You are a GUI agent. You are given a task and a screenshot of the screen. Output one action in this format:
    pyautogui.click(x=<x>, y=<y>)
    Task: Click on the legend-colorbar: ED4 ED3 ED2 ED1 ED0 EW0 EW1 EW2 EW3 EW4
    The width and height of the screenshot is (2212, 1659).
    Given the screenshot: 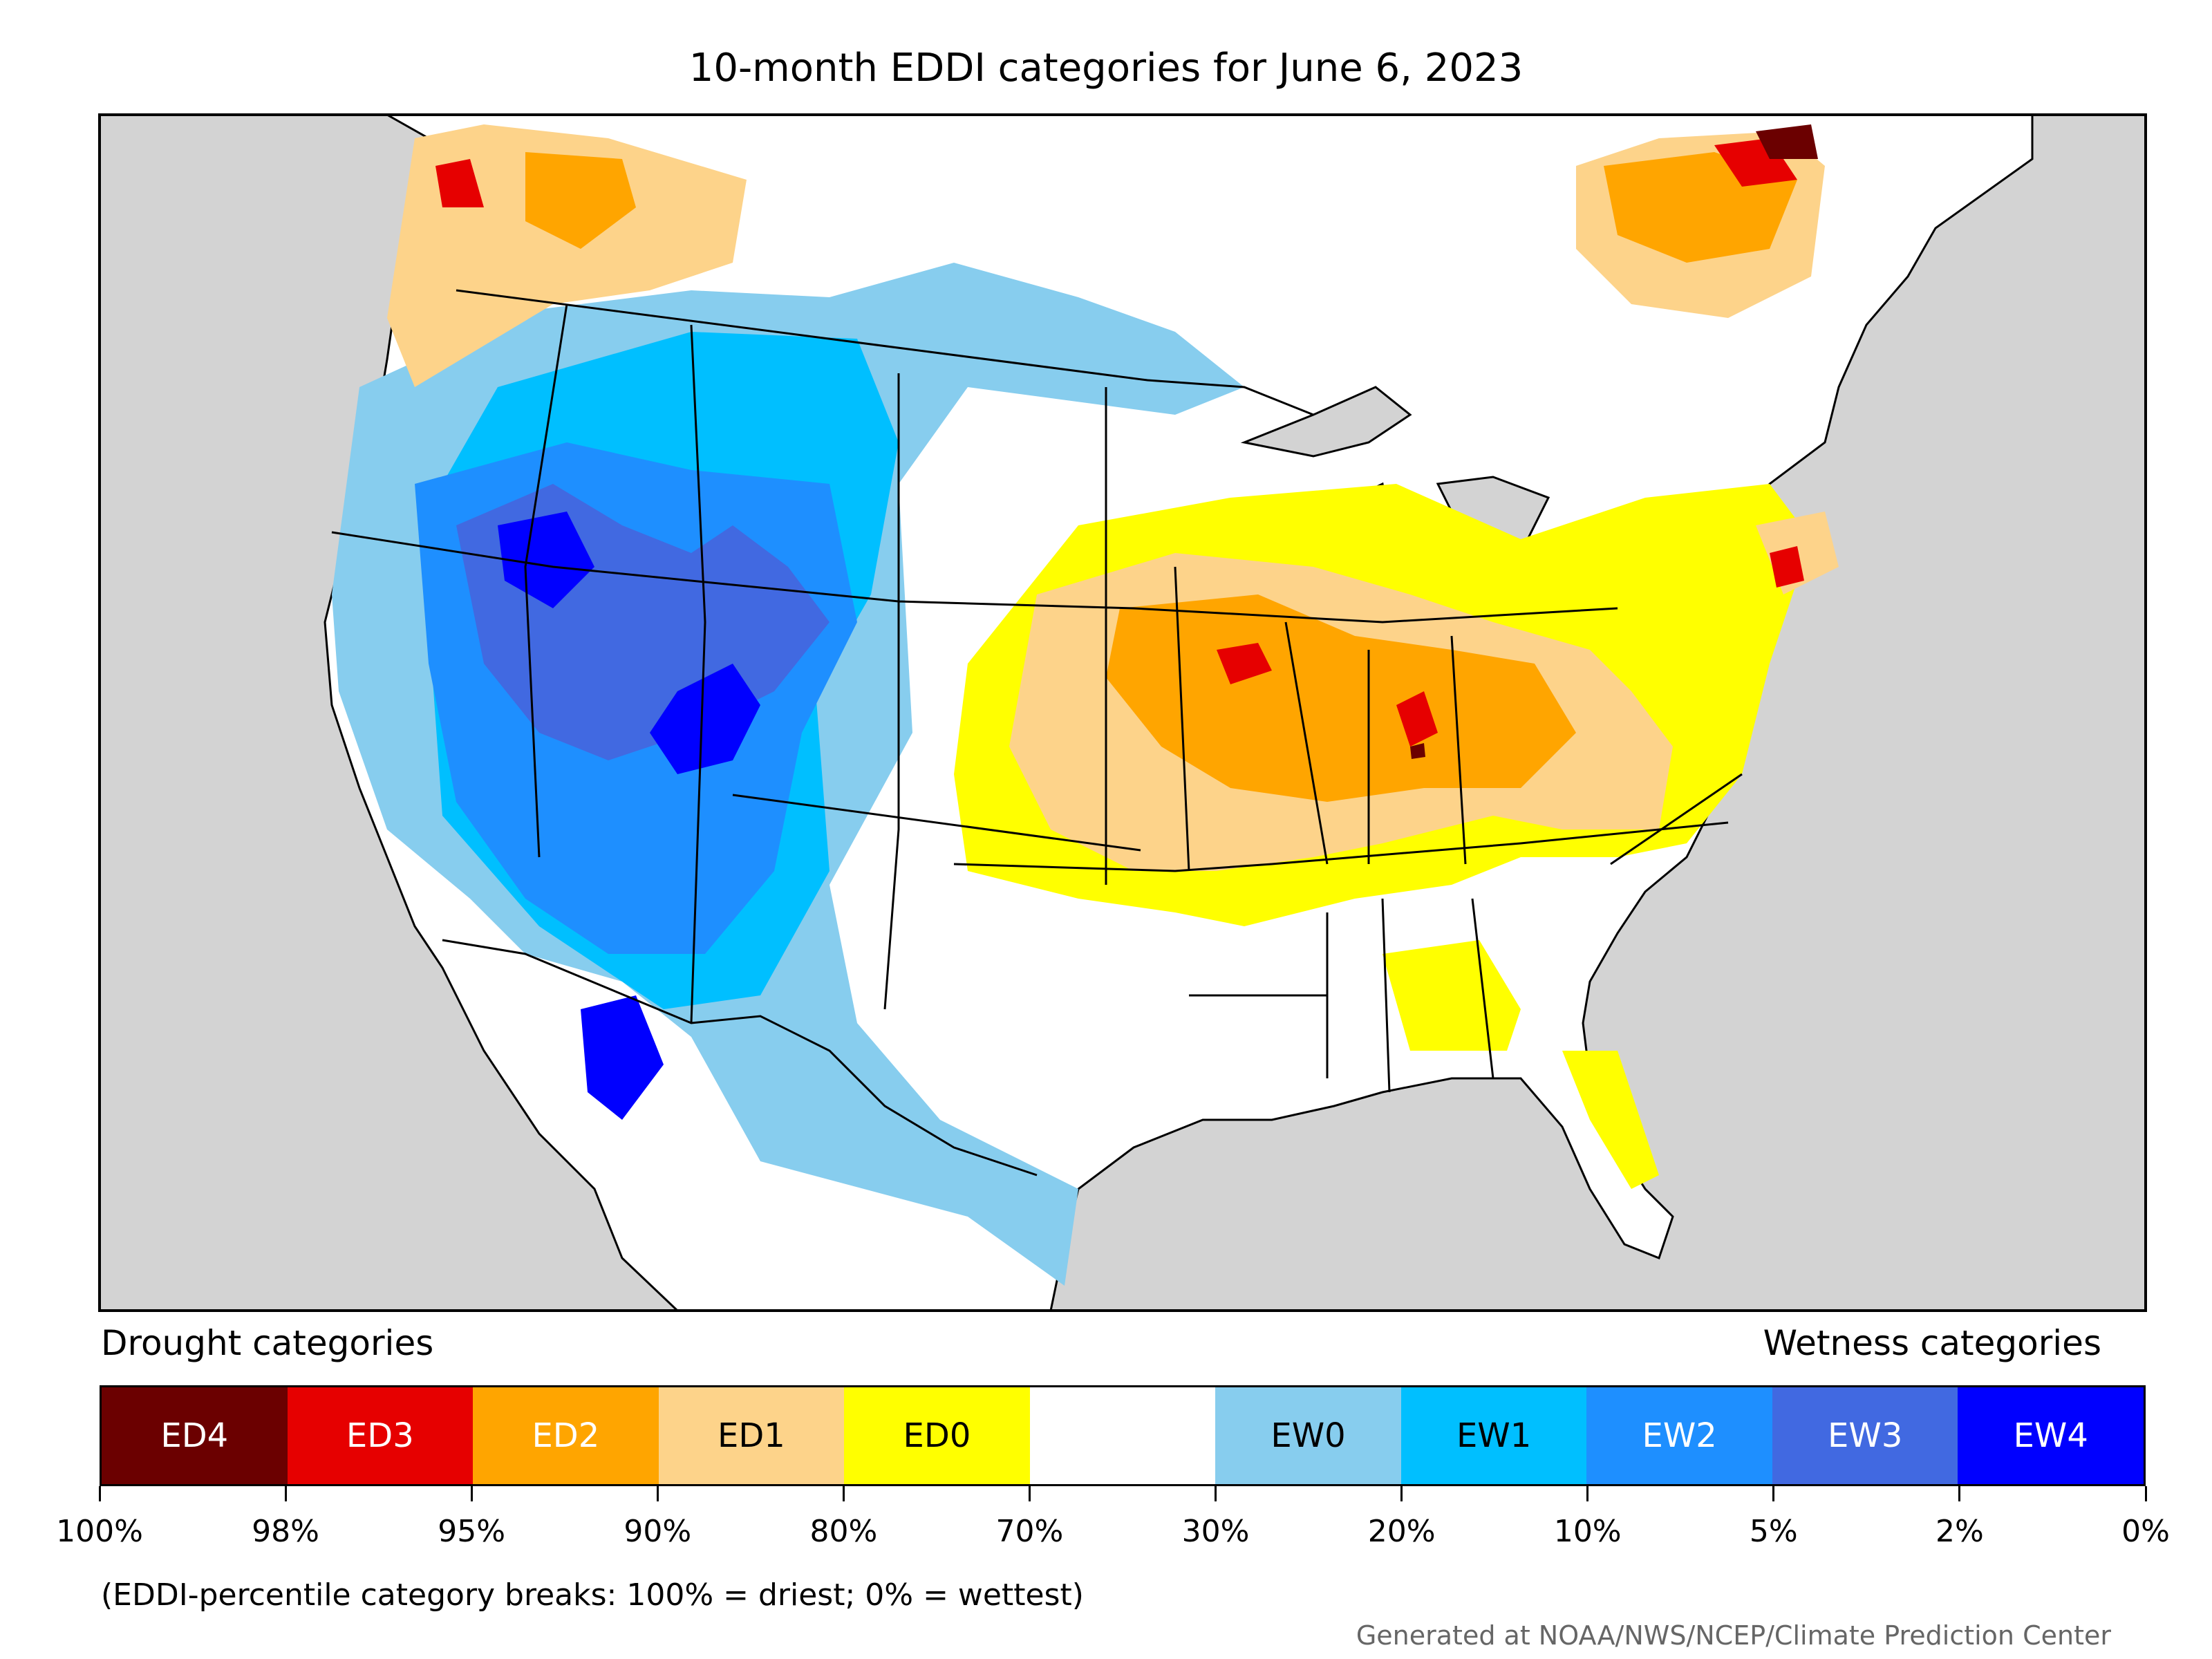 What is the action you would take?
    pyautogui.click(x=1123, y=1436)
    